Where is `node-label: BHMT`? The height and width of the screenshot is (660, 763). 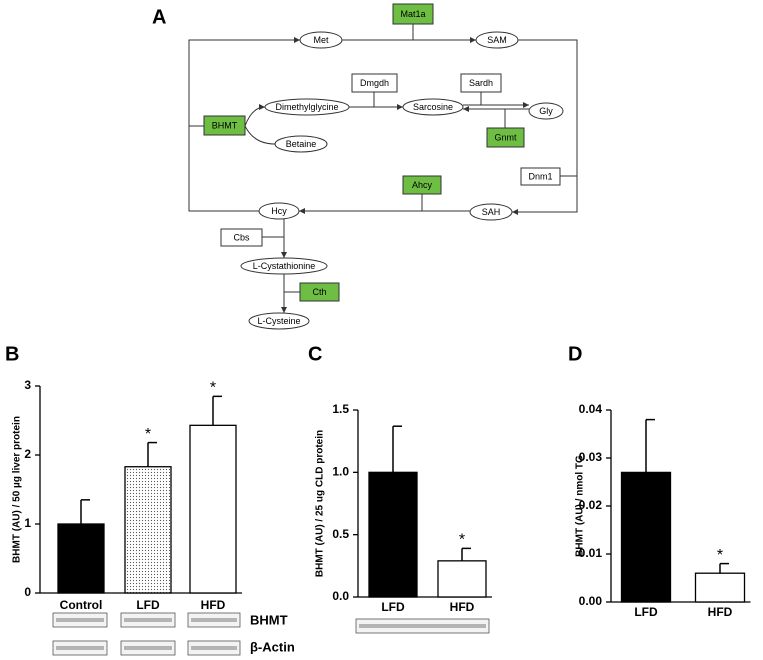 node-label: BHMT is located at coordinates (225, 125).